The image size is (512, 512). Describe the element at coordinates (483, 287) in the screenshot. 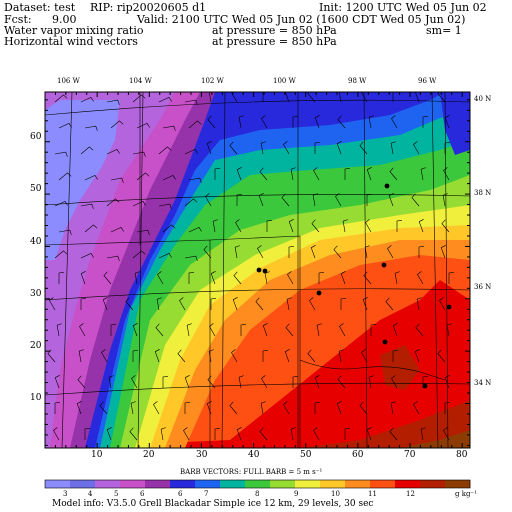

I see `lat-label-36n: 36 N` at that location.